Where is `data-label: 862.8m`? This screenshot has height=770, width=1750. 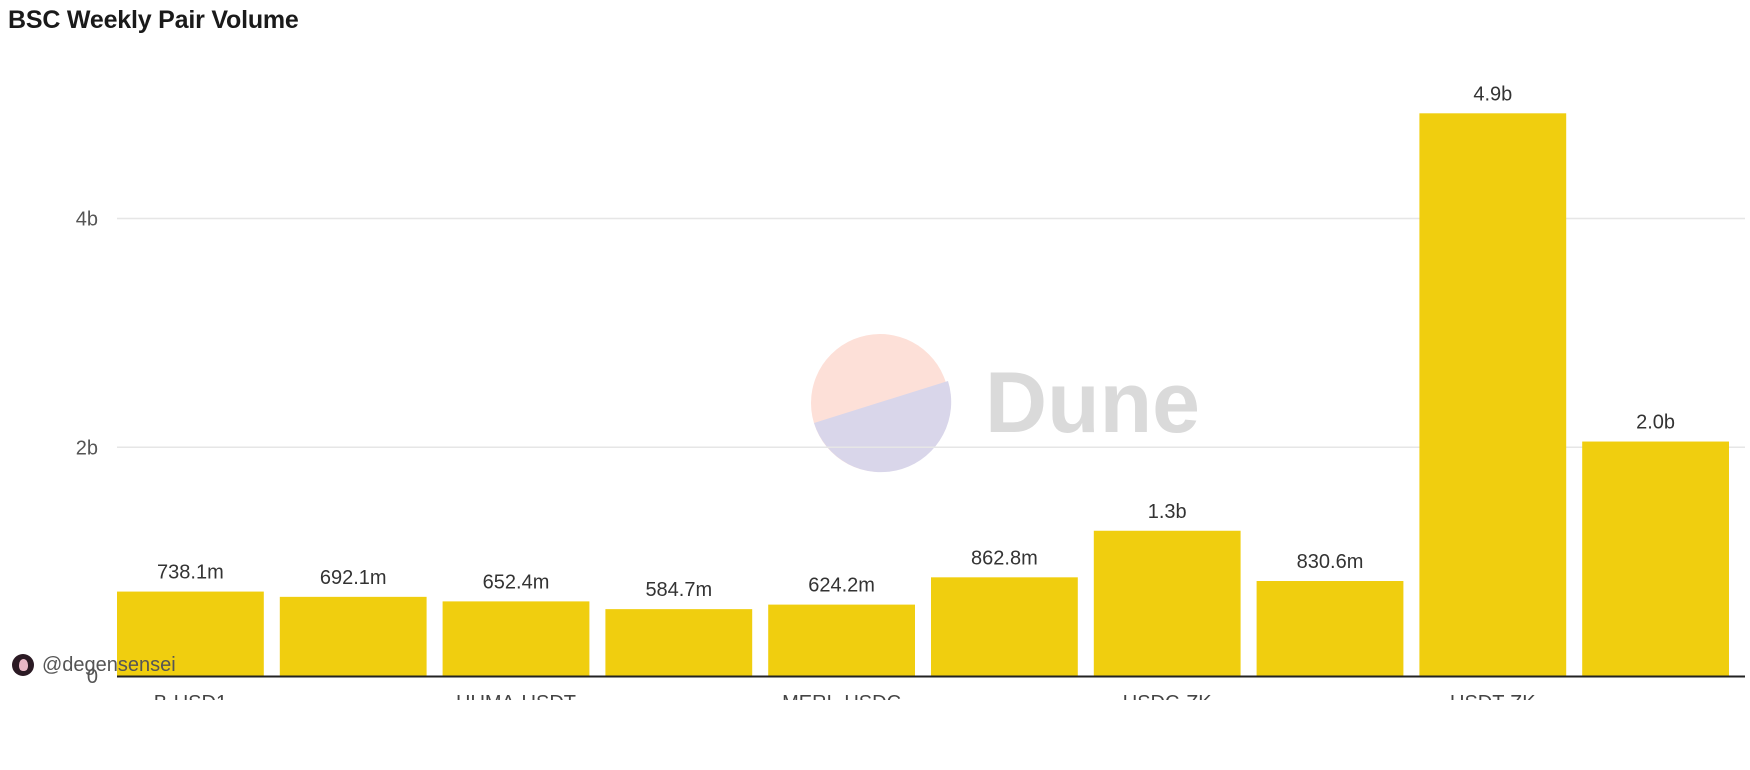 data-label: 862.8m is located at coordinates (1004, 558).